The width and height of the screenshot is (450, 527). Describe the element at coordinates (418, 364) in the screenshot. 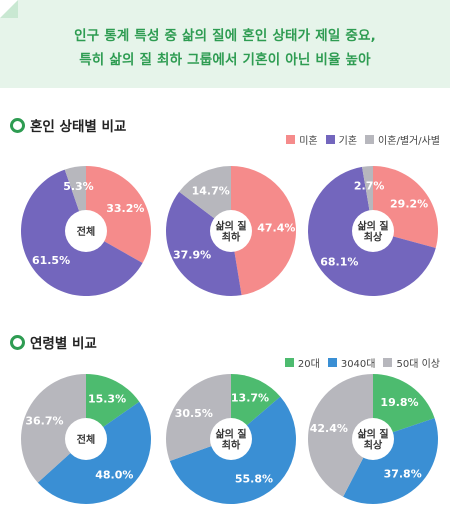

I see `legend-label-50plus: 50대 이상` at that location.